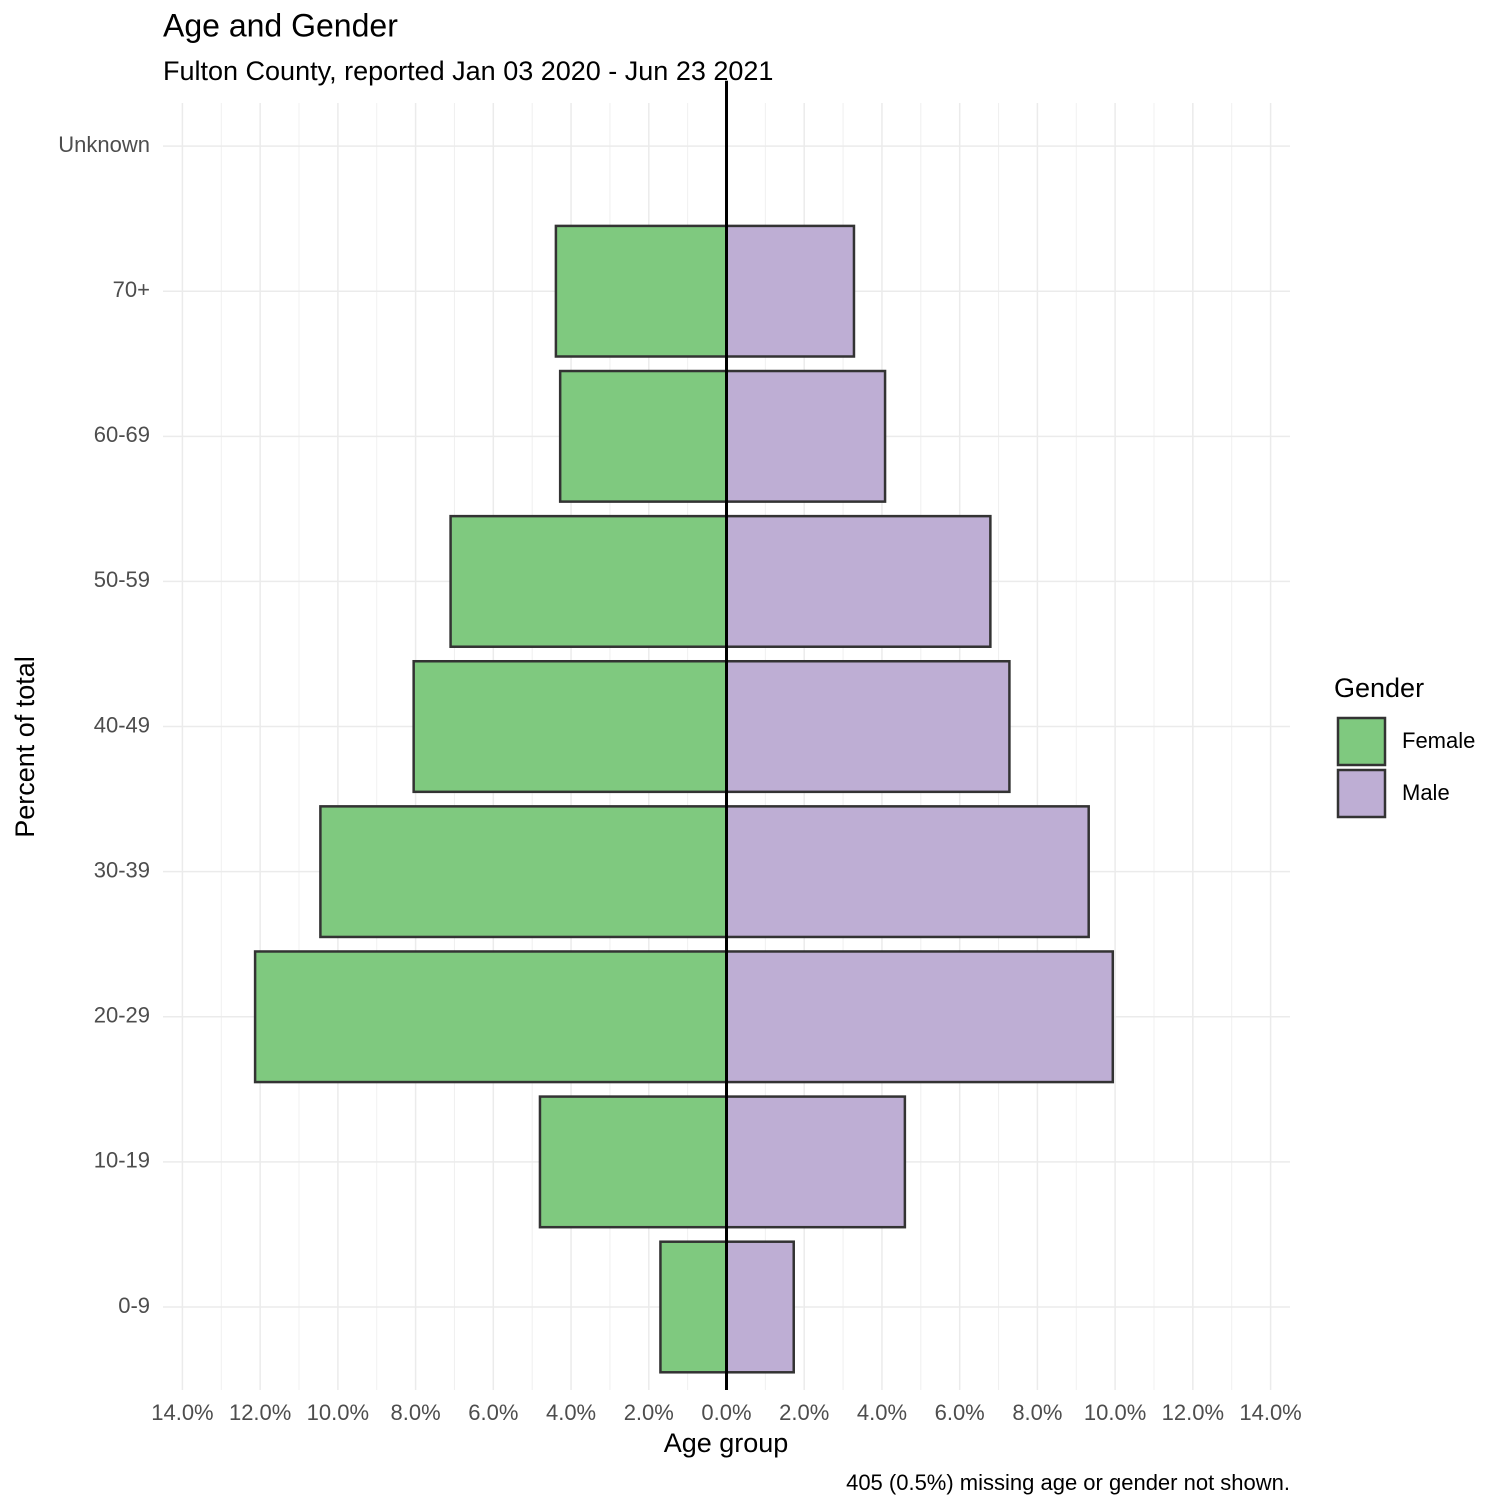 This screenshot has height=1512, width=1512. What do you see at coordinates (1438, 740) in the screenshot?
I see `legend-label: Female` at bounding box center [1438, 740].